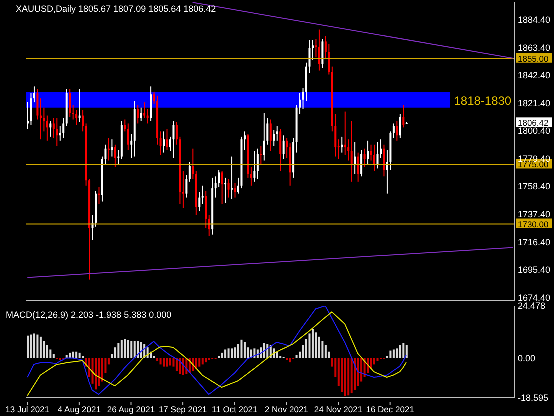 The height and width of the screenshot is (416, 554). What do you see at coordinates (534, 297) in the screenshot?
I see `y-tick-label: 1674.40` at bounding box center [534, 297].